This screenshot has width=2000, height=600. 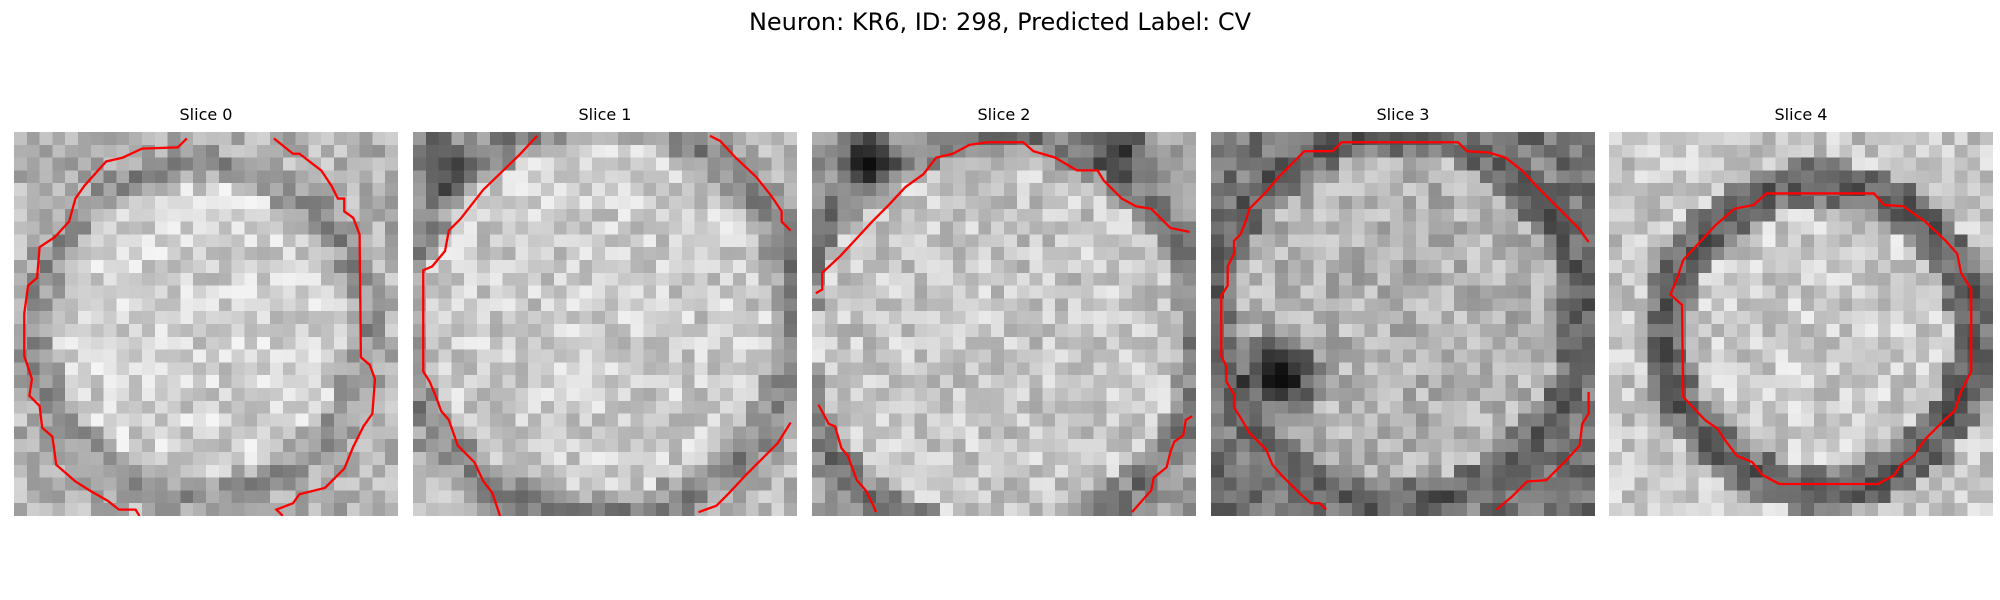 What do you see at coordinates (1004, 114) in the screenshot?
I see `slice-title: Slice 2` at bounding box center [1004, 114].